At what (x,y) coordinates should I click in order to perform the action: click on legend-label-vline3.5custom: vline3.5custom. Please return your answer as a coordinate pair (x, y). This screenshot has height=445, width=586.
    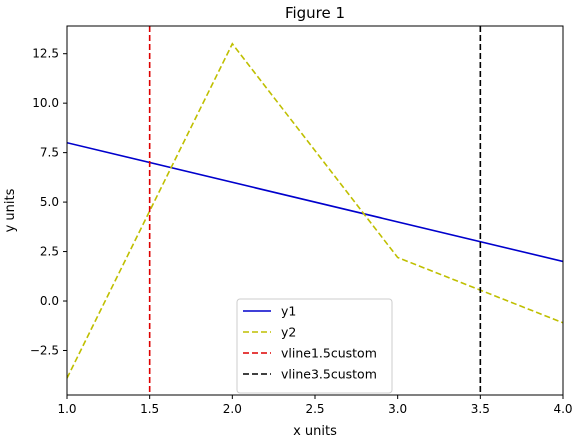
    Looking at the image, I should click on (329, 374).